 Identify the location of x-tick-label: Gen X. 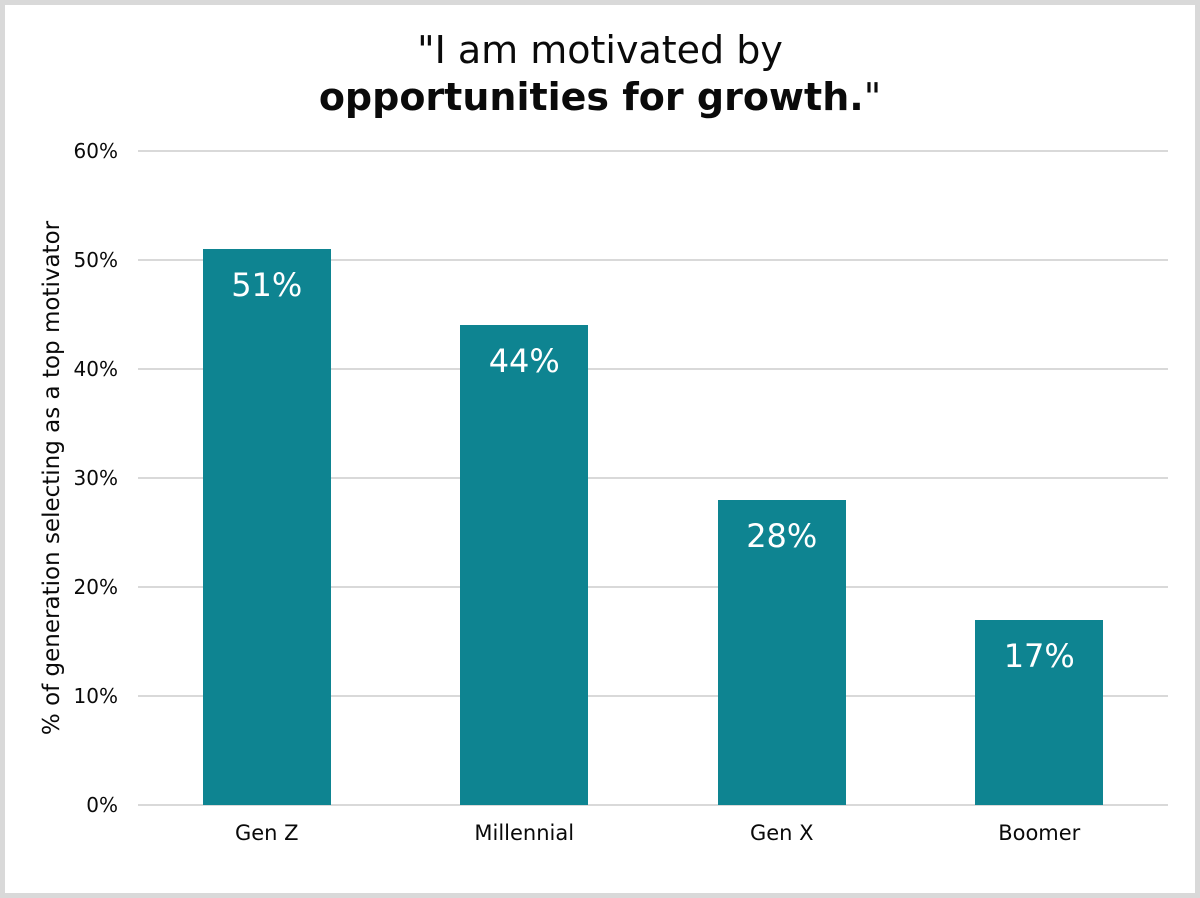
(781, 833).